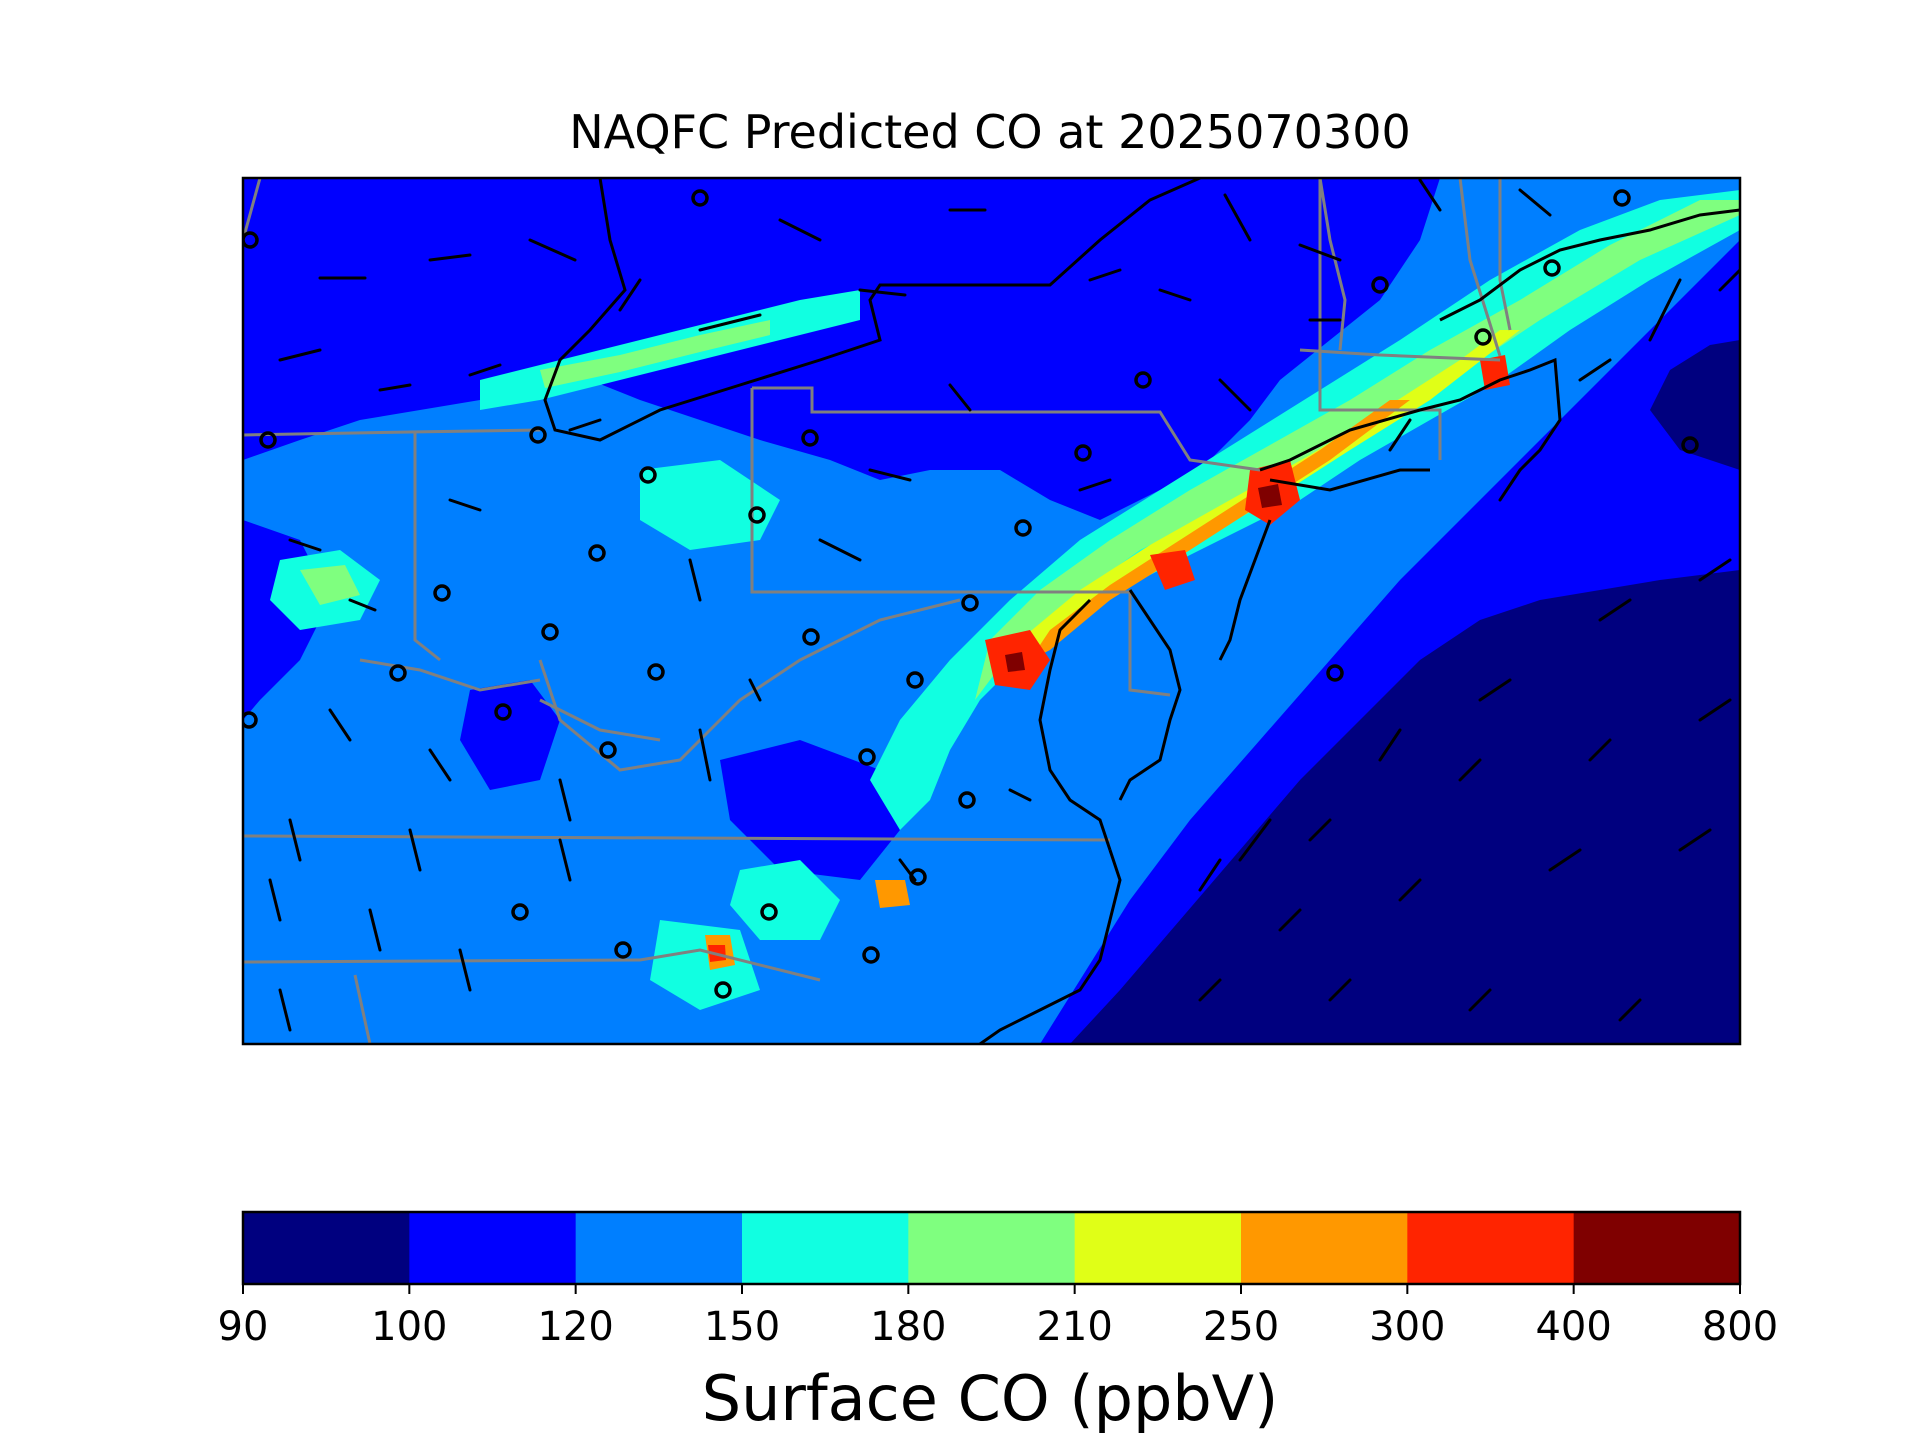  Describe the element at coordinates (908, 1327) in the screenshot. I see `colorbar-tick-label: 180` at that location.